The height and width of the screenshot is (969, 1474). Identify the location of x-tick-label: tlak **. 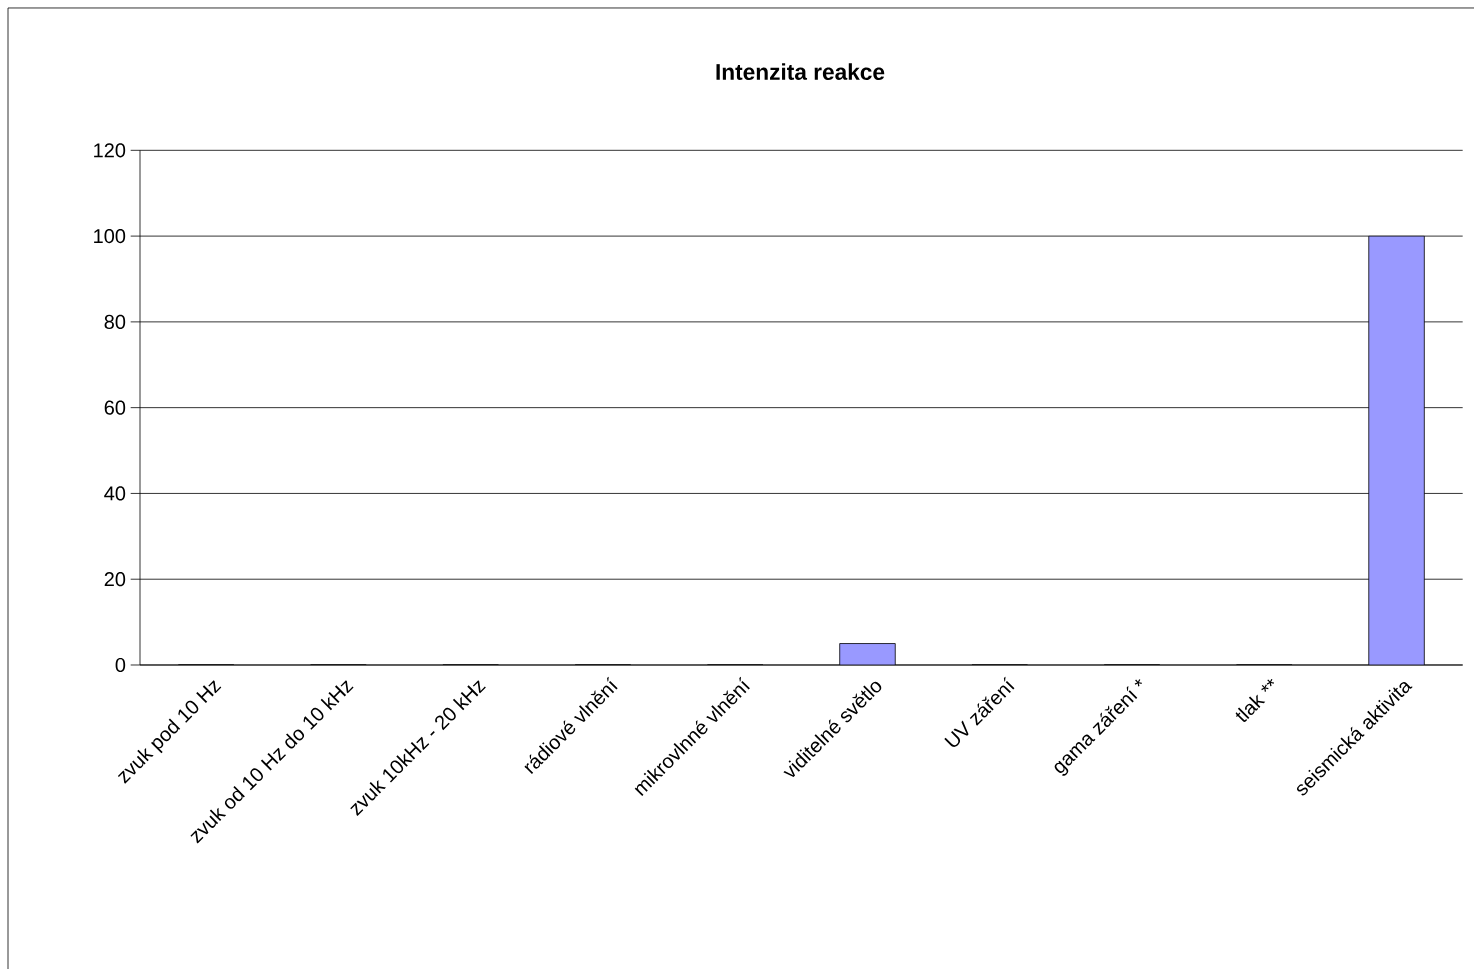
(1255, 700).